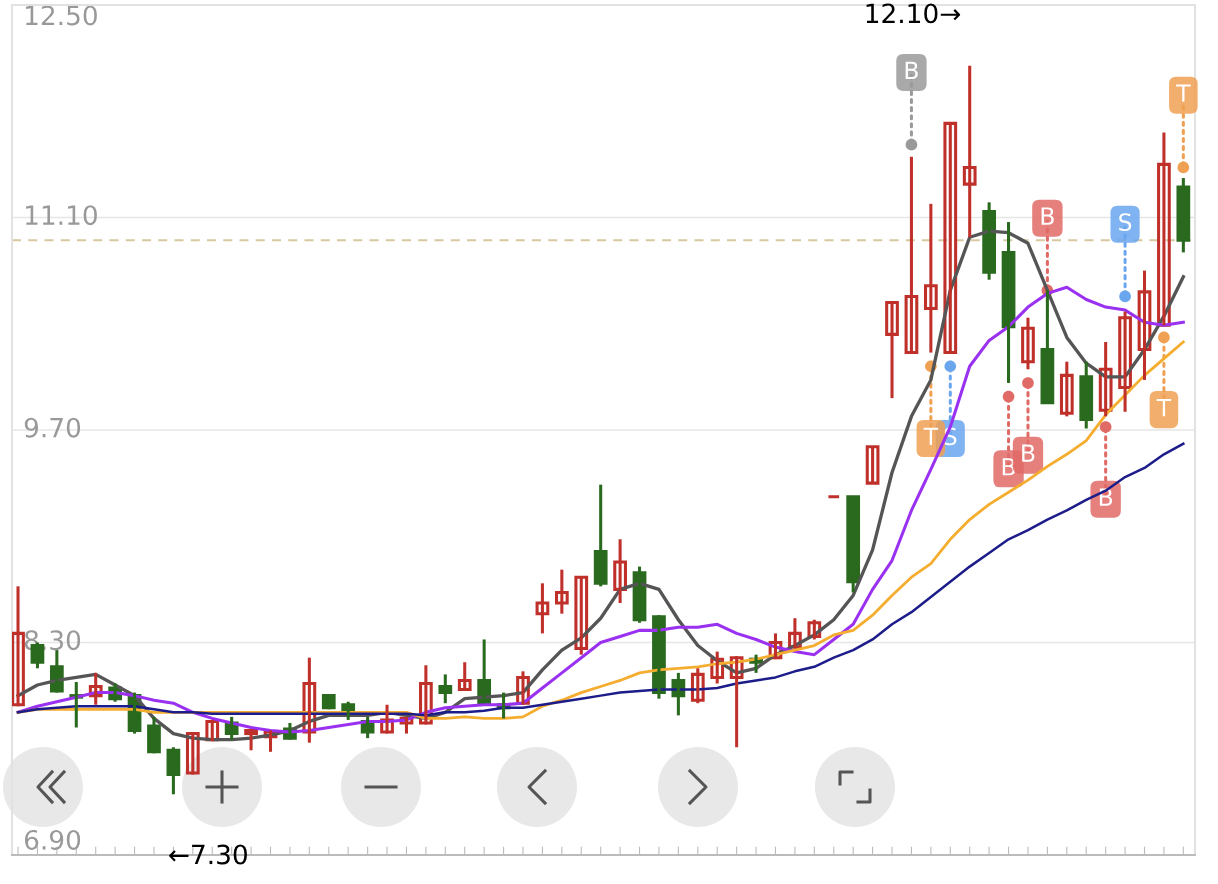 The width and height of the screenshot is (1218, 884). I want to click on y-tick-label: 6.90, so click(52, 839).